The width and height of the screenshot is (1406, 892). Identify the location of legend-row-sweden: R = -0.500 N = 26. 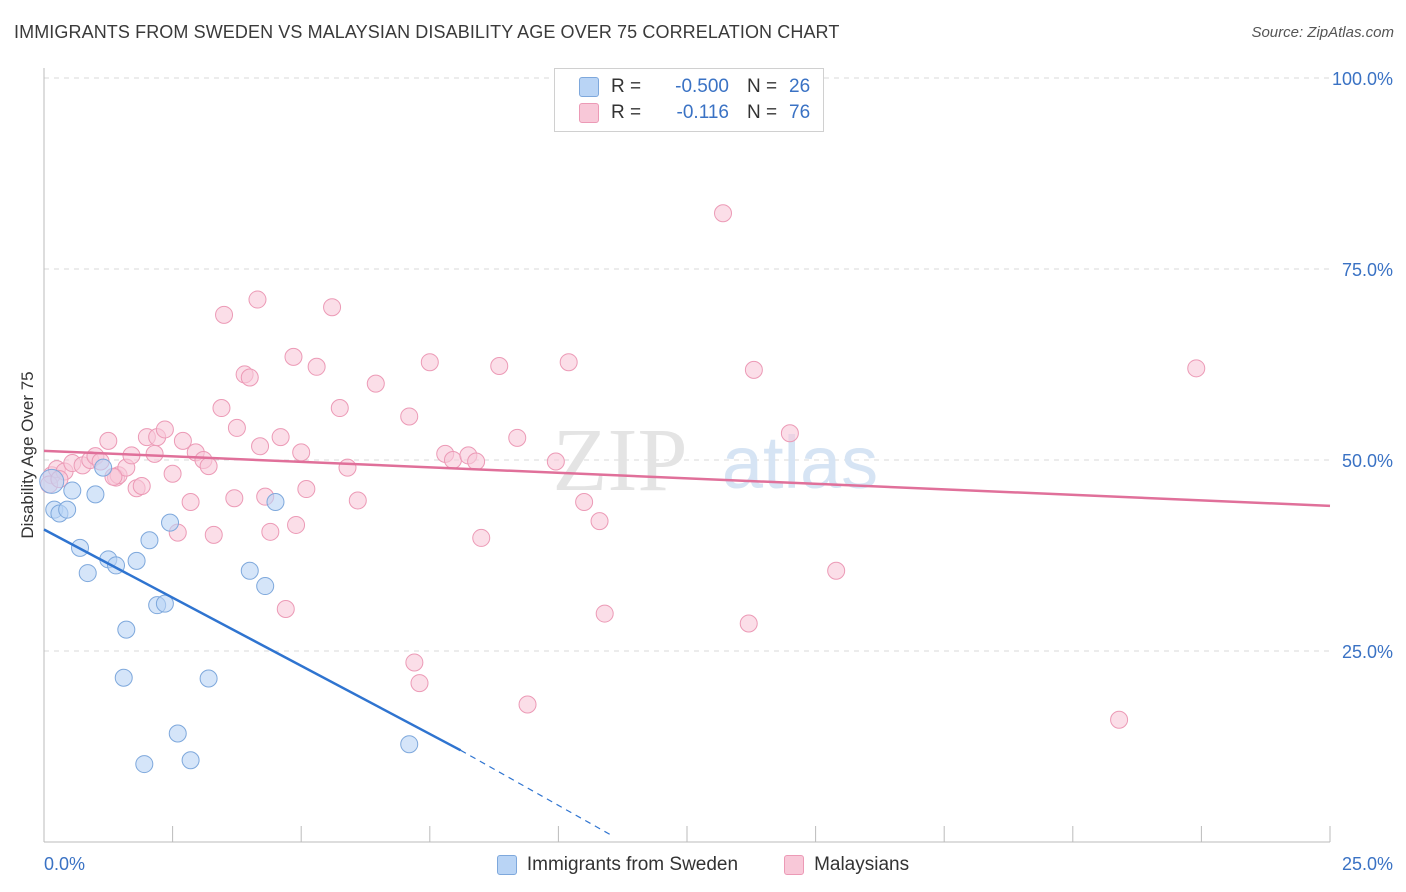
(694, 87).